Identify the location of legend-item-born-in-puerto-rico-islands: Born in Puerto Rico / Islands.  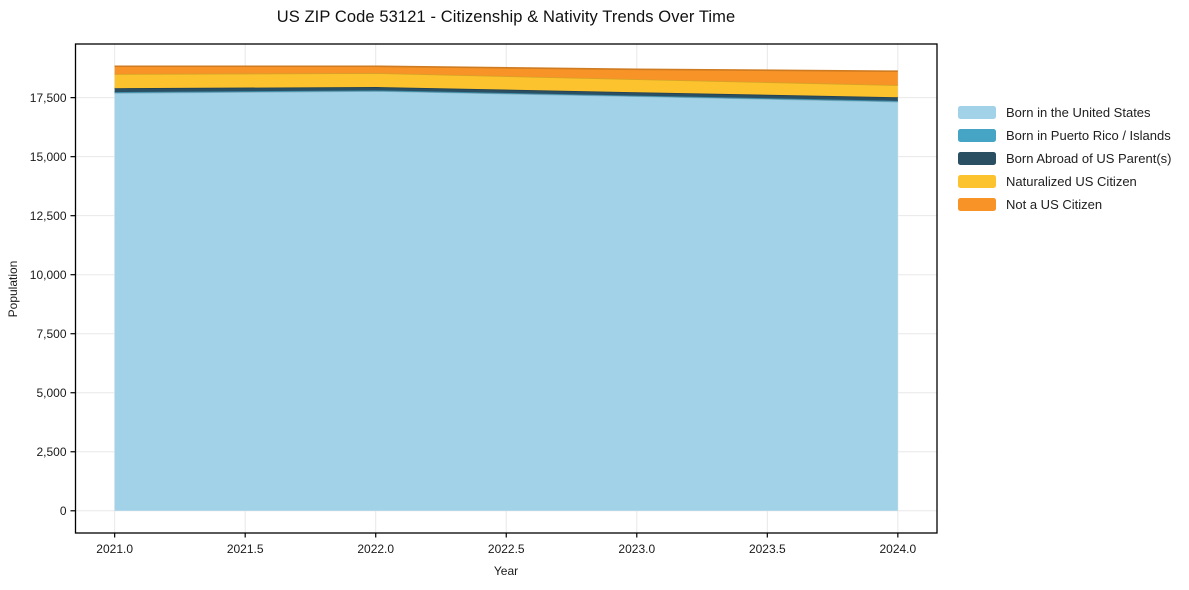
(1064, 135).